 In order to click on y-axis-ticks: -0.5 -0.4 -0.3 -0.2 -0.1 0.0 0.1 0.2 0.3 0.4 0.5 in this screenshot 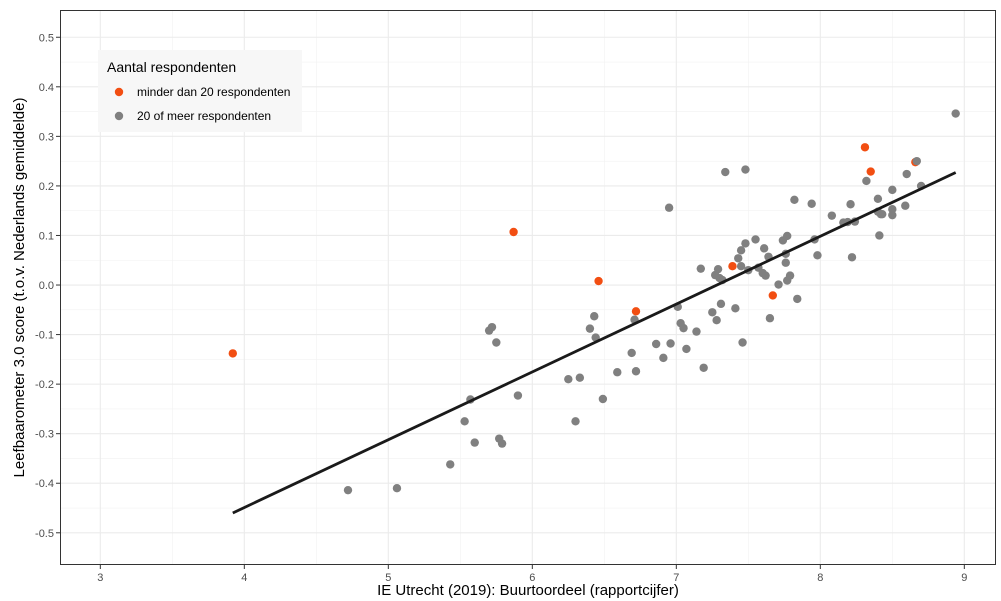, I will do `click(47, 286)`.